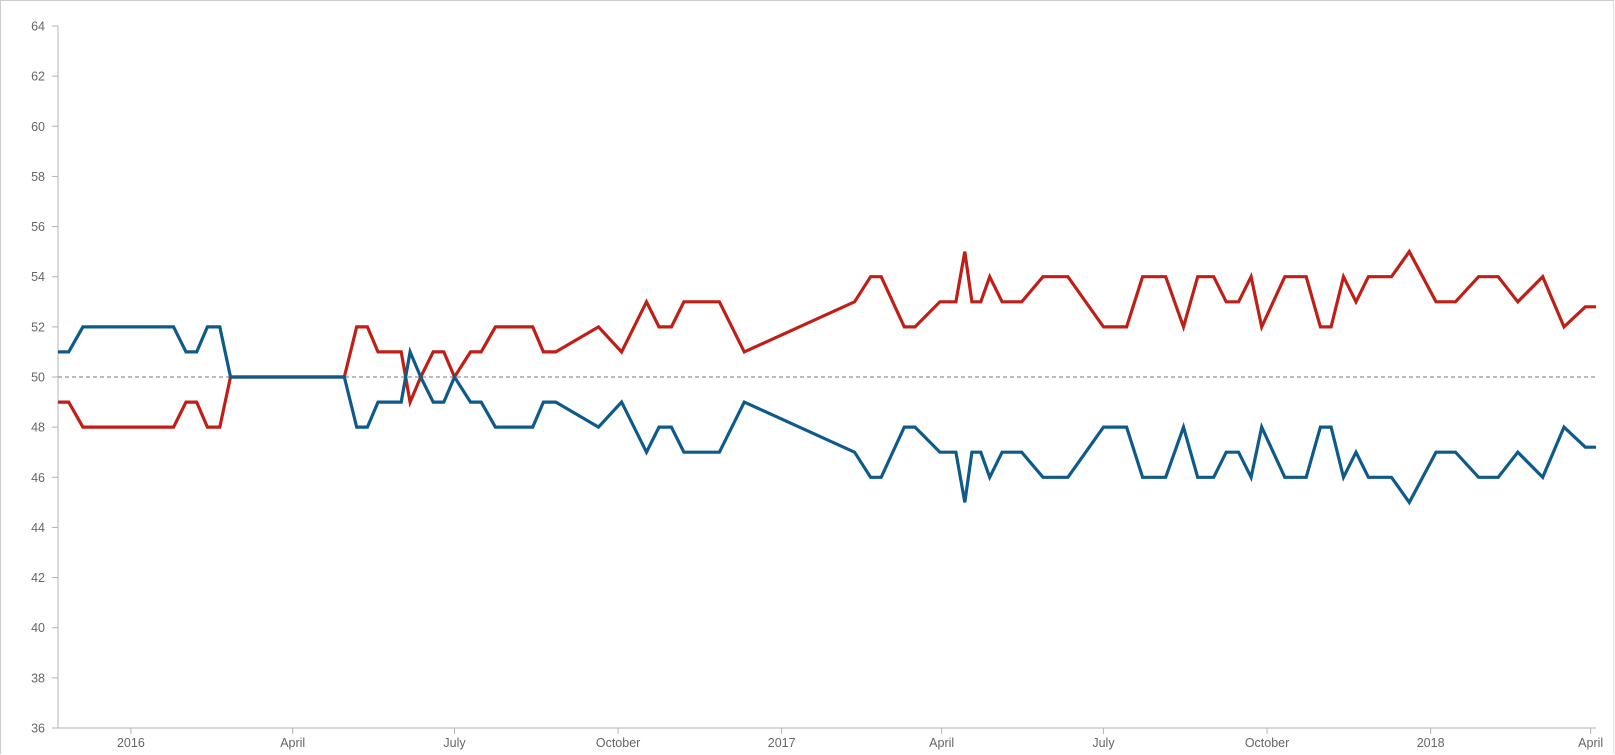  I want to click on y-tick-label: 52, so click(38, 327).